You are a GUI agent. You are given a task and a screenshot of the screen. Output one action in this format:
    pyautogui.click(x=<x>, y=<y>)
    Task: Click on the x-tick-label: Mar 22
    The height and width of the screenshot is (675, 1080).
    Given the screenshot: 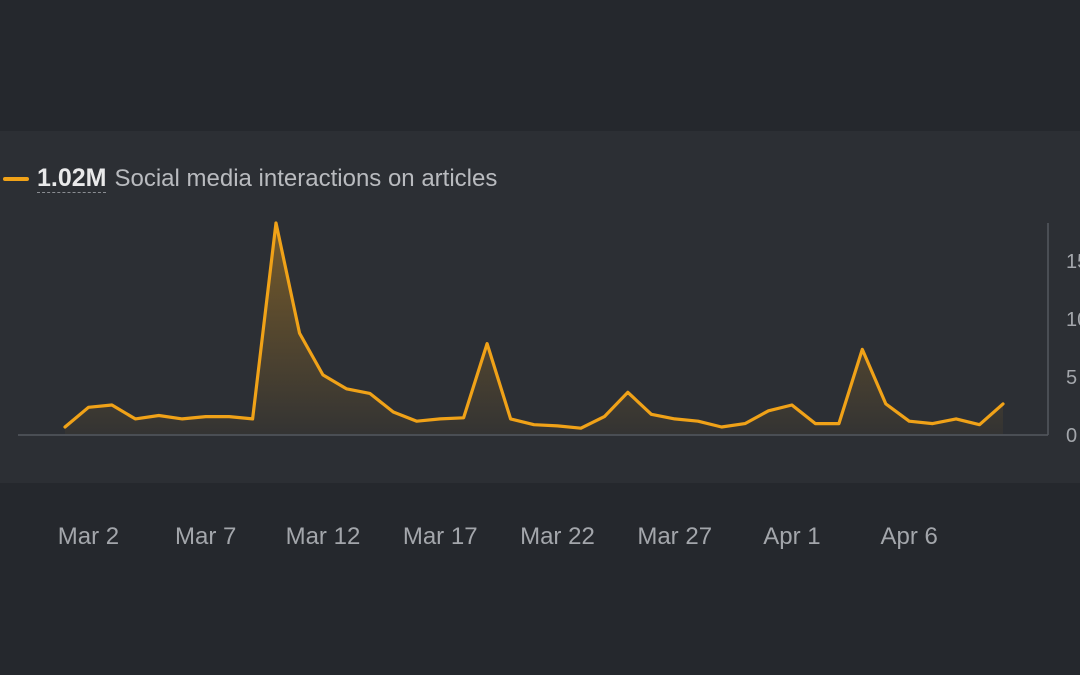 What is the action you would take?
    pyautogui.click(x=557, y=536)
    